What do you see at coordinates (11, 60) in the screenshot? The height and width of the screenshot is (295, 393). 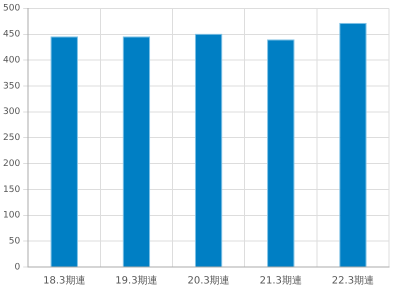 I see `y-tick-label: 400` at bounding box center [11, 60].